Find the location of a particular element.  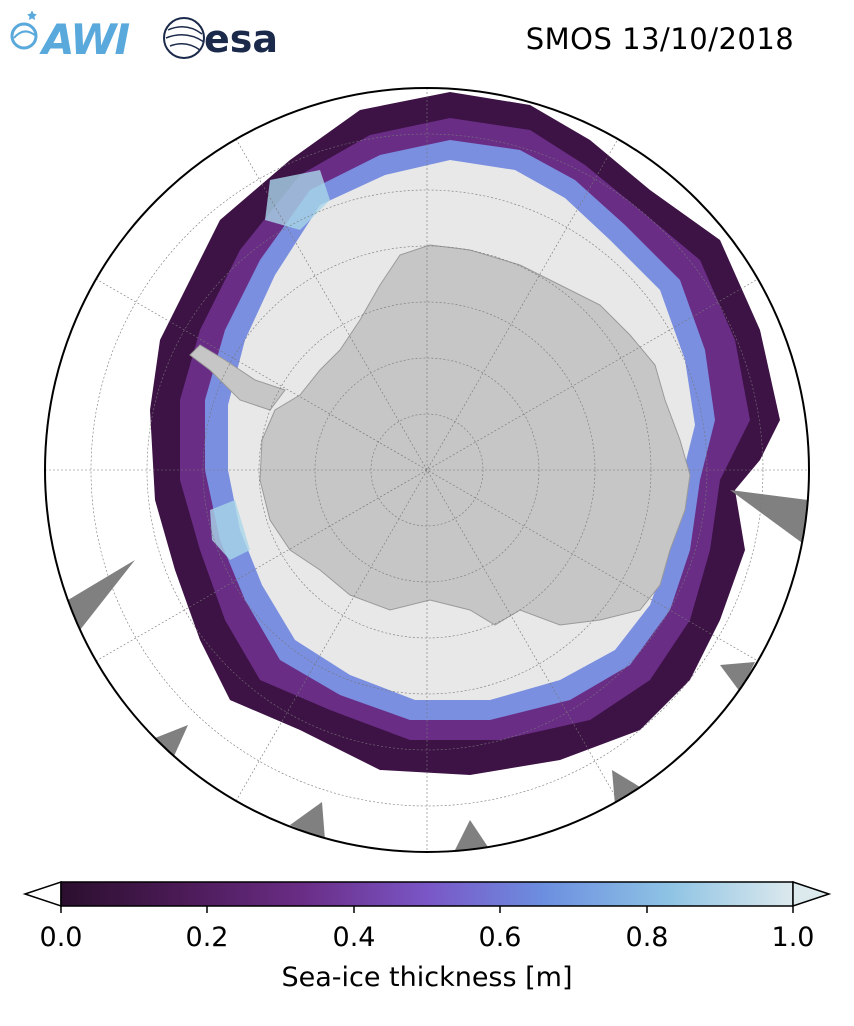

colorbar-extend-min is located at coordinates (42, 894).